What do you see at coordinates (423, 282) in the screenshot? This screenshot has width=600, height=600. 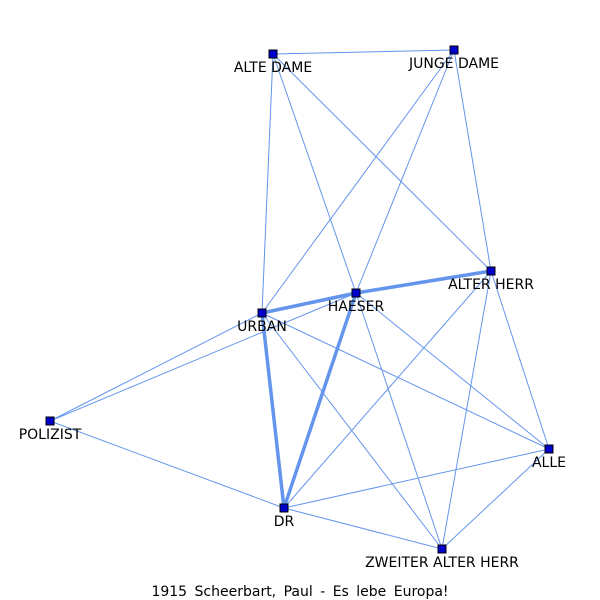 I see `edge-haeser-alter_herr` at bounding box center [423, 282].